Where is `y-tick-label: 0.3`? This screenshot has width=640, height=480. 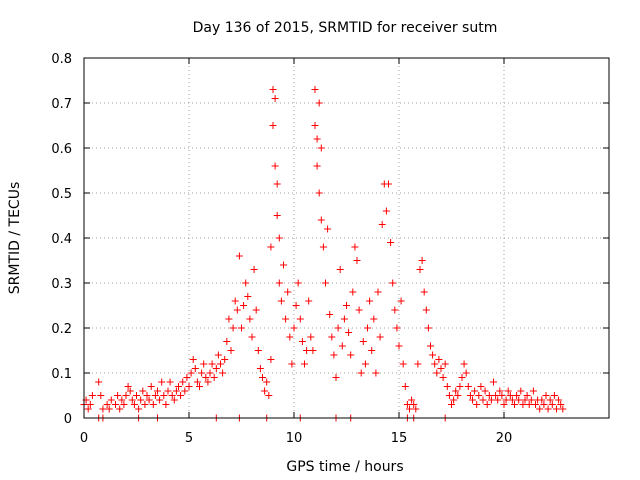
y-tick-label: 0.3 is located at coordinates (61, 284).